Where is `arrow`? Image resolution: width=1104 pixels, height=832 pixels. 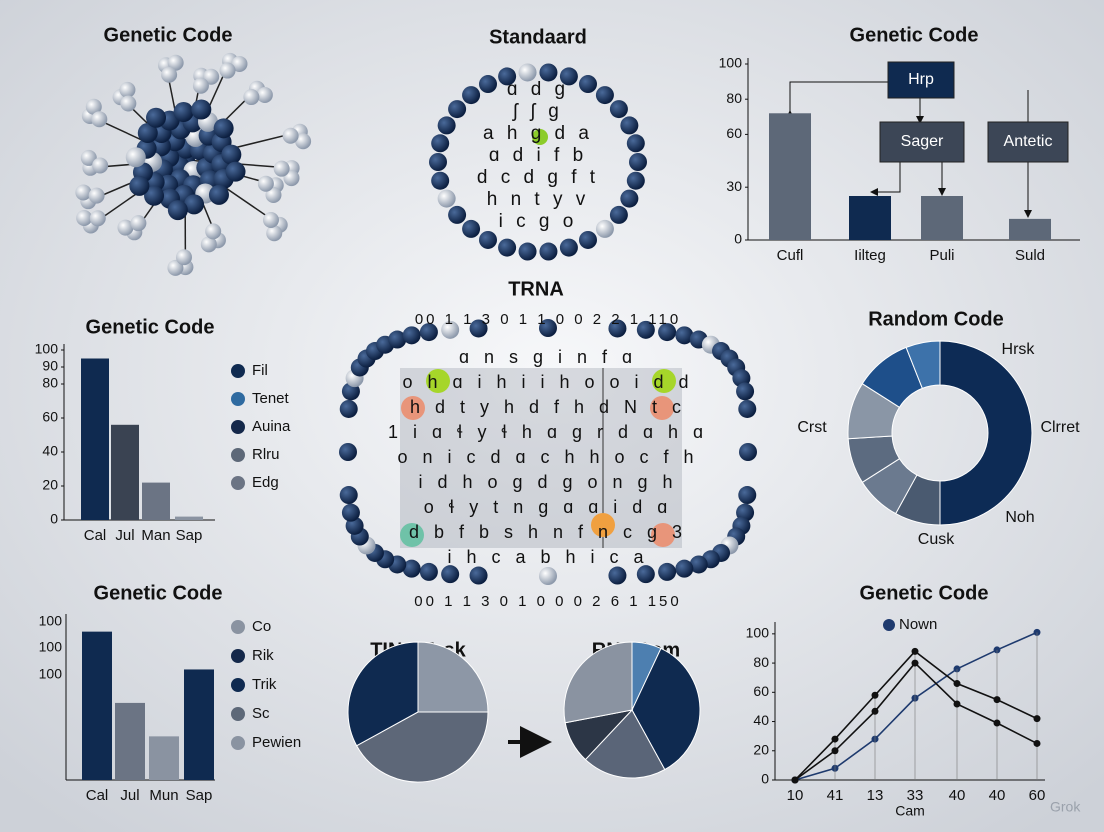
arrow is located at coordinates (885, 179).